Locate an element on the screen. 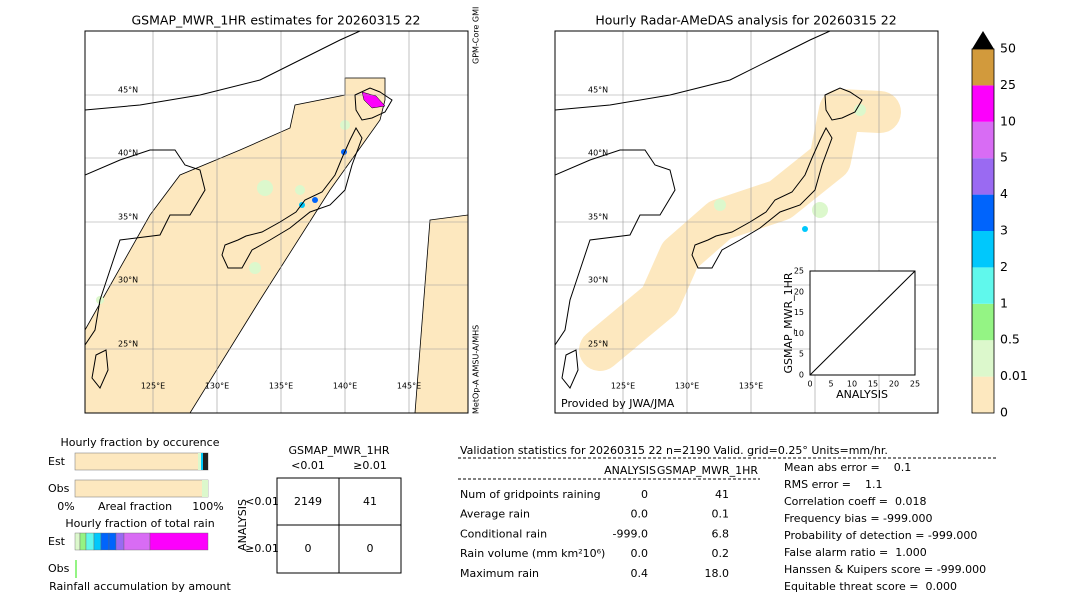 The image size is (1080, 612). stat-value: 0 is located at coordinates (644, 494).